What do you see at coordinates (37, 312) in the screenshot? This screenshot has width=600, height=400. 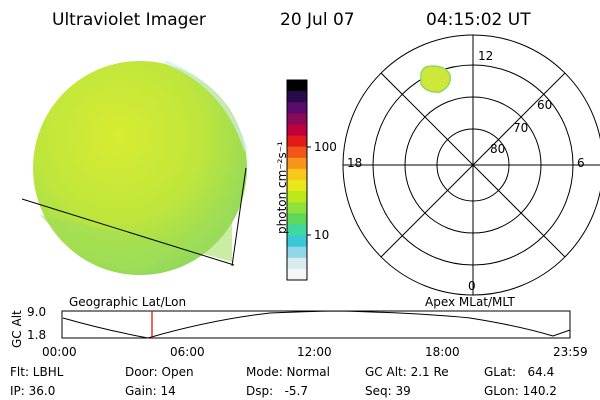 I see `altitude-ytick-high: 9.0` at bounding box center [37, 312].